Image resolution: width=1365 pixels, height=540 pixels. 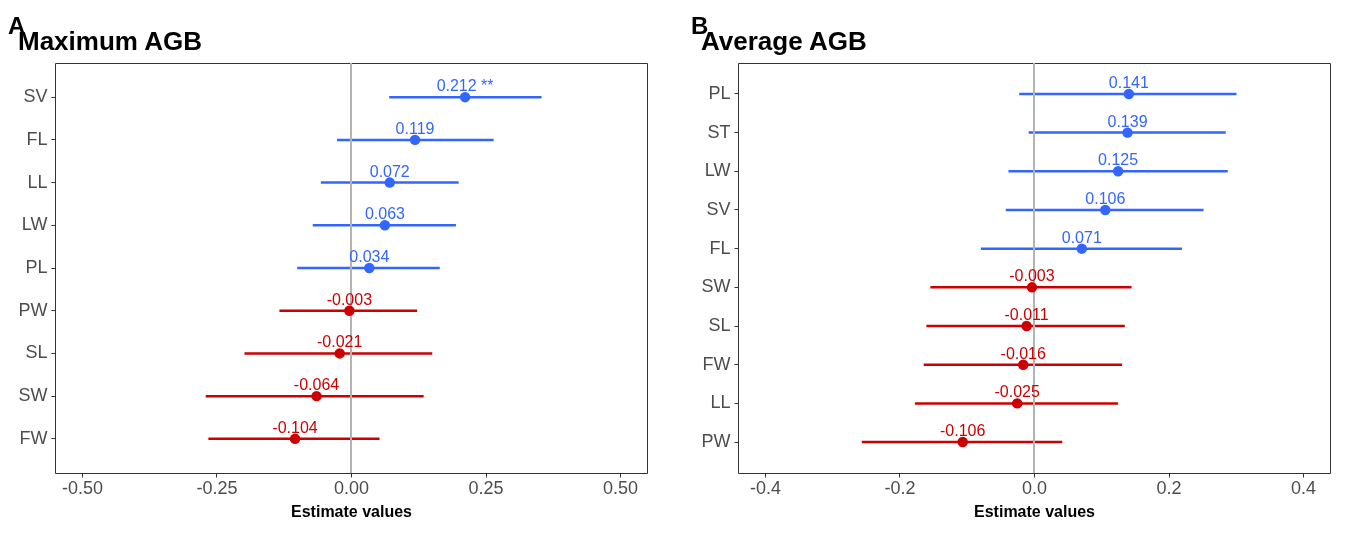 I want to click on x-tick-label: 0.25, so click(x=486, y=487).